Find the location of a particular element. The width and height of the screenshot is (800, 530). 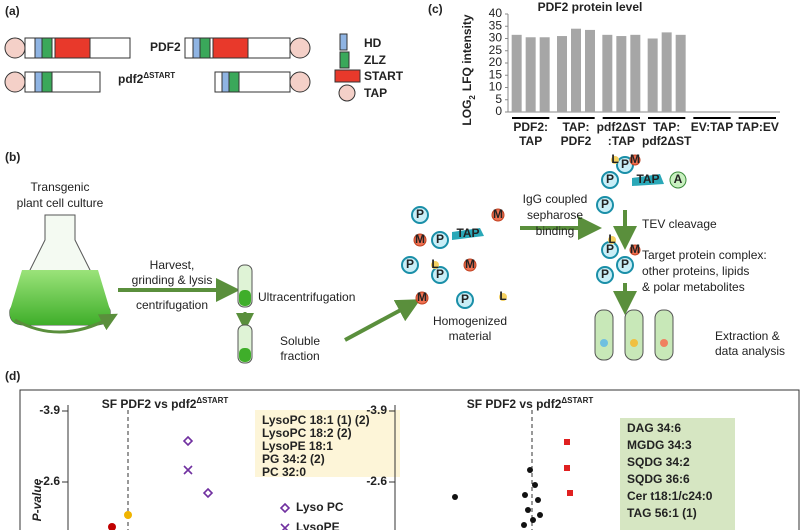

step-label: IgG coupled is located at coordinates (555, 199).